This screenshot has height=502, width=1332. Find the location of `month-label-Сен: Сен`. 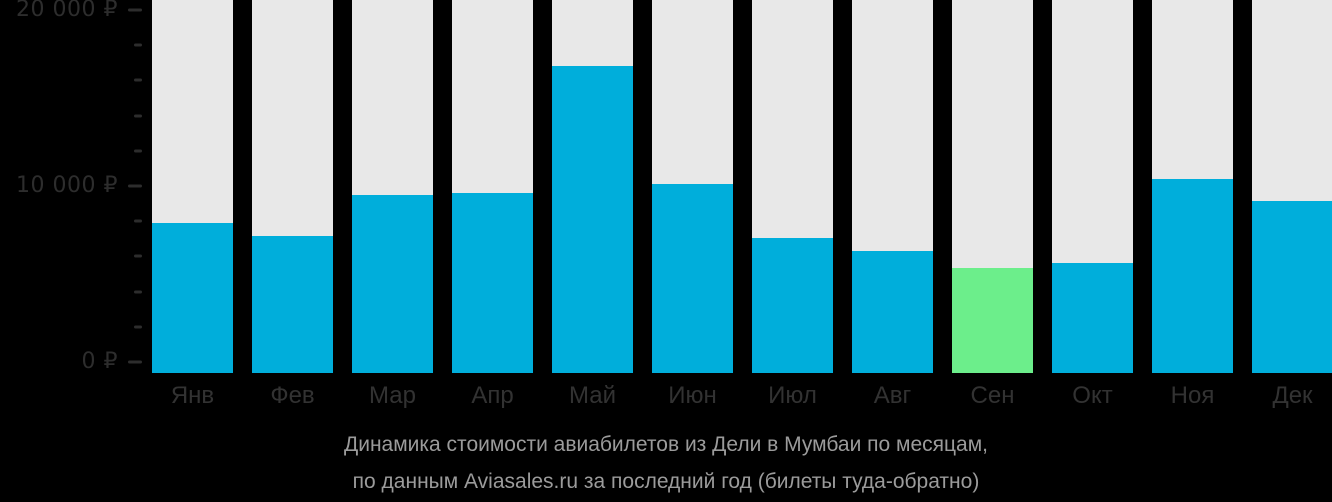

month-label-Сен: Сен is located at coordinates (992, 395).